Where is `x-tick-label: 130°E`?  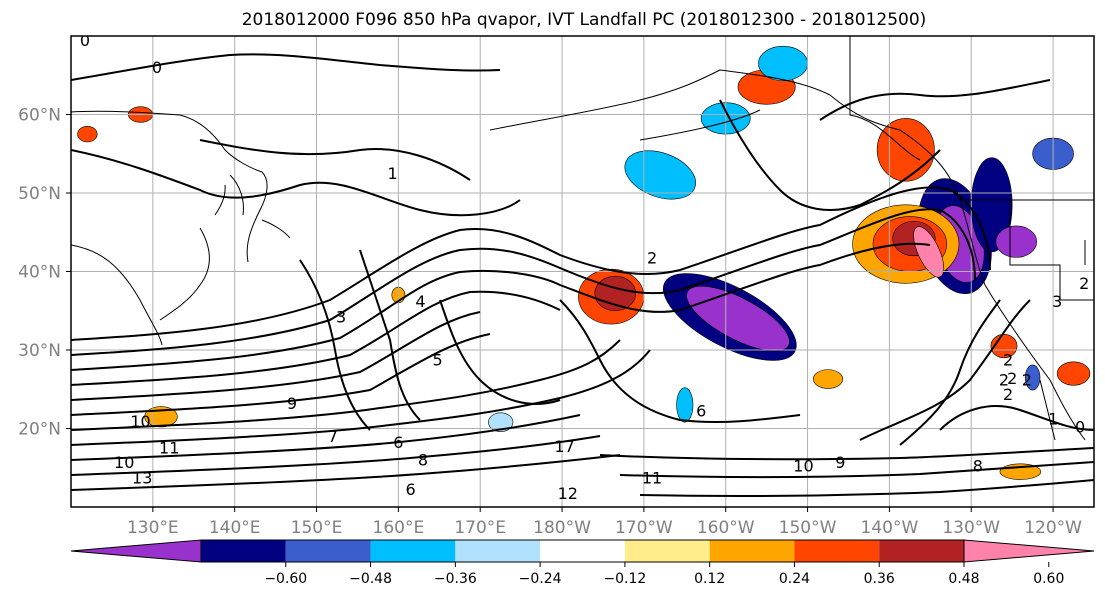 x-tick-label: 130°E is located at coordinates (153, 528).